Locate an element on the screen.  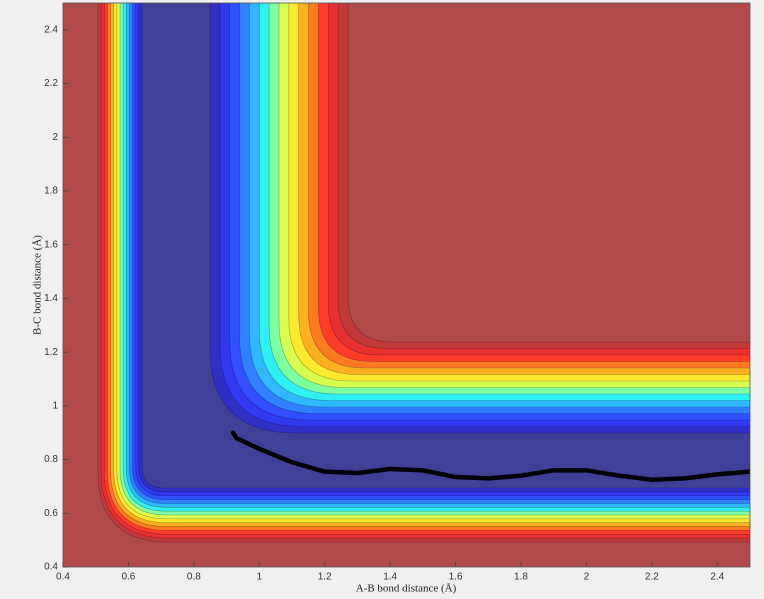
x-tick-label: 2.2 is located at coordinates (652, 577).